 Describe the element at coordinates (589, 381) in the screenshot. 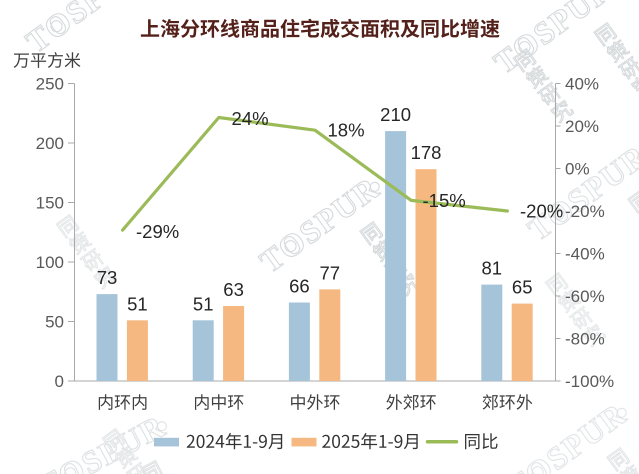

I see `svg-text: -100%` at that location.